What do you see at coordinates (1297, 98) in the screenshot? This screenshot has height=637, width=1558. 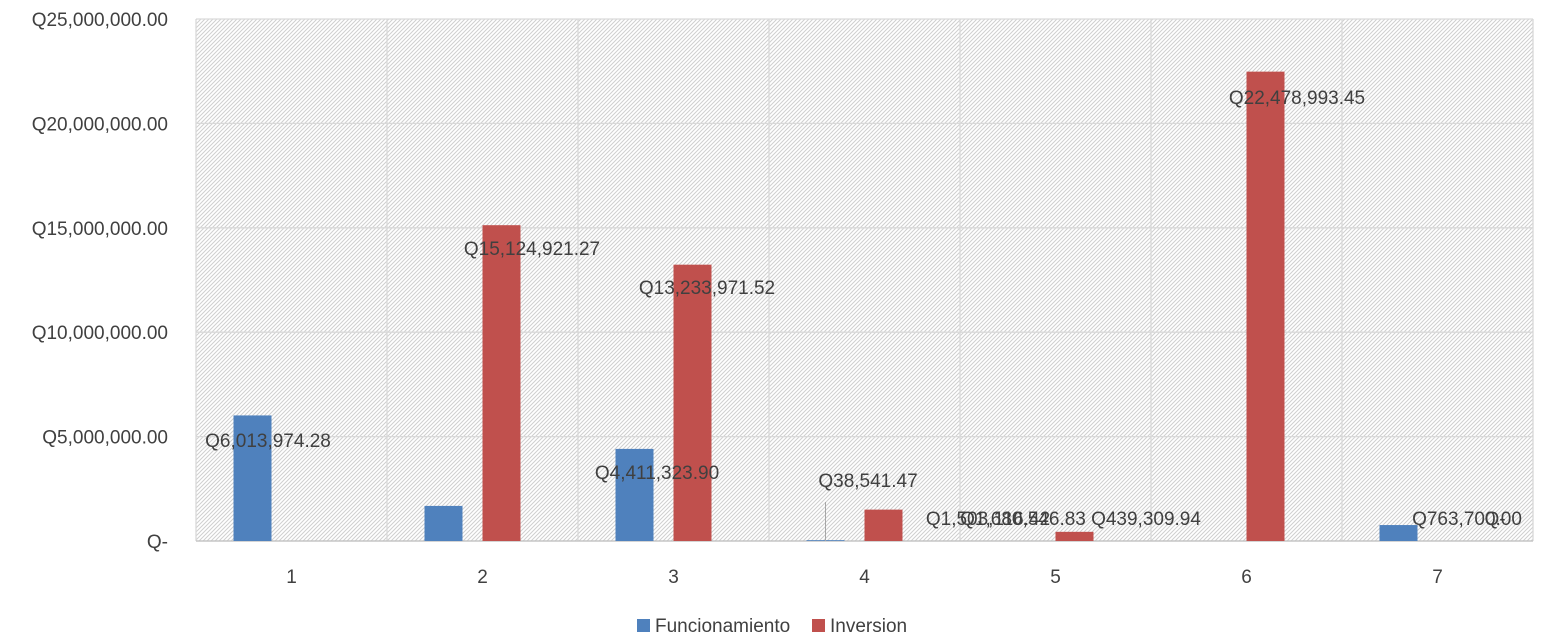 I see `data-label-inversion-6: Q22,478,993.45` at bounding box center [1297, 98].